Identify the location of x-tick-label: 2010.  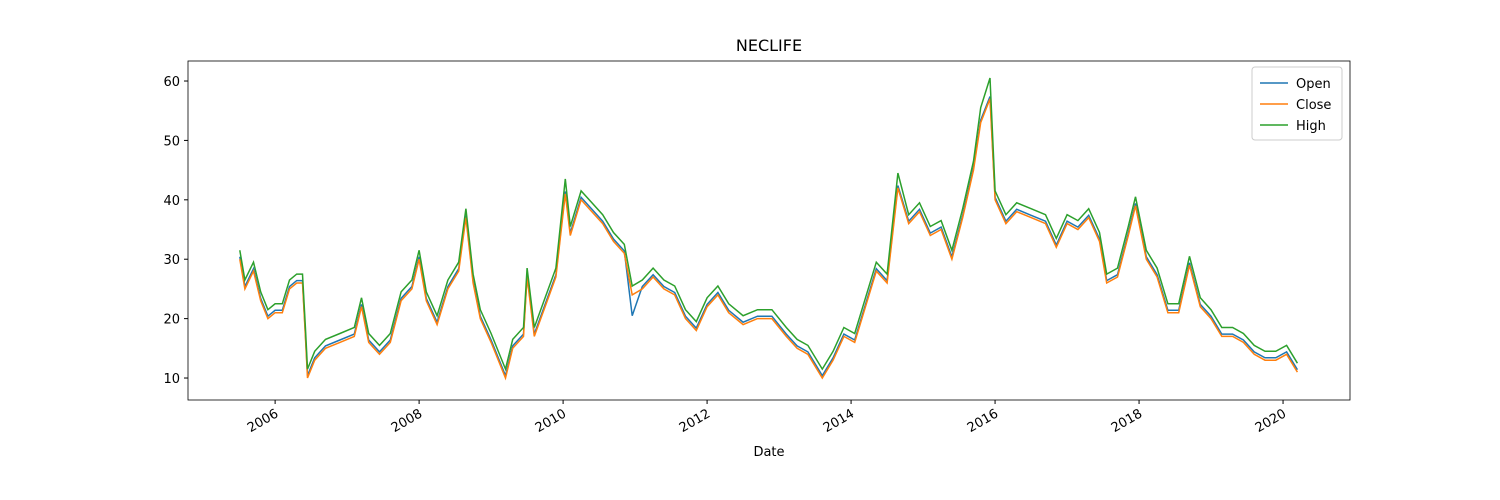
(551, 421).